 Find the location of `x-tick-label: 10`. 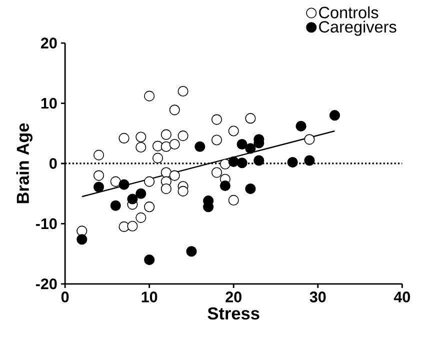

x-tick-label: 10 is located at coordinates (150, 297).